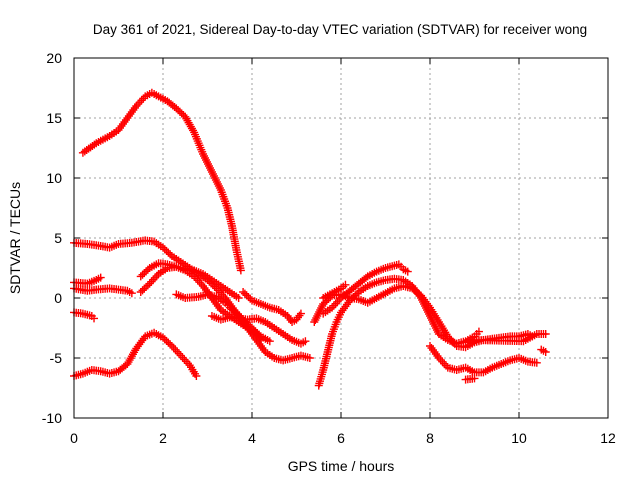 The image size is (640, 480). Describe the element at coordinates (519, 438) in the screenshot. I see `x-tick-label: 10` at that location.